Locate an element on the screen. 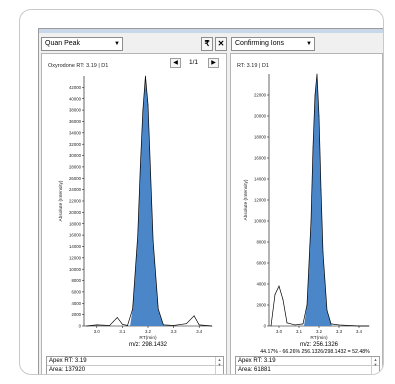 The width and height of the screenshot is (395, 384). left-peak-info-box: Apex RT: 3.19 Area: 137920 ▲ ▼ is located at coordinates (135, 365).